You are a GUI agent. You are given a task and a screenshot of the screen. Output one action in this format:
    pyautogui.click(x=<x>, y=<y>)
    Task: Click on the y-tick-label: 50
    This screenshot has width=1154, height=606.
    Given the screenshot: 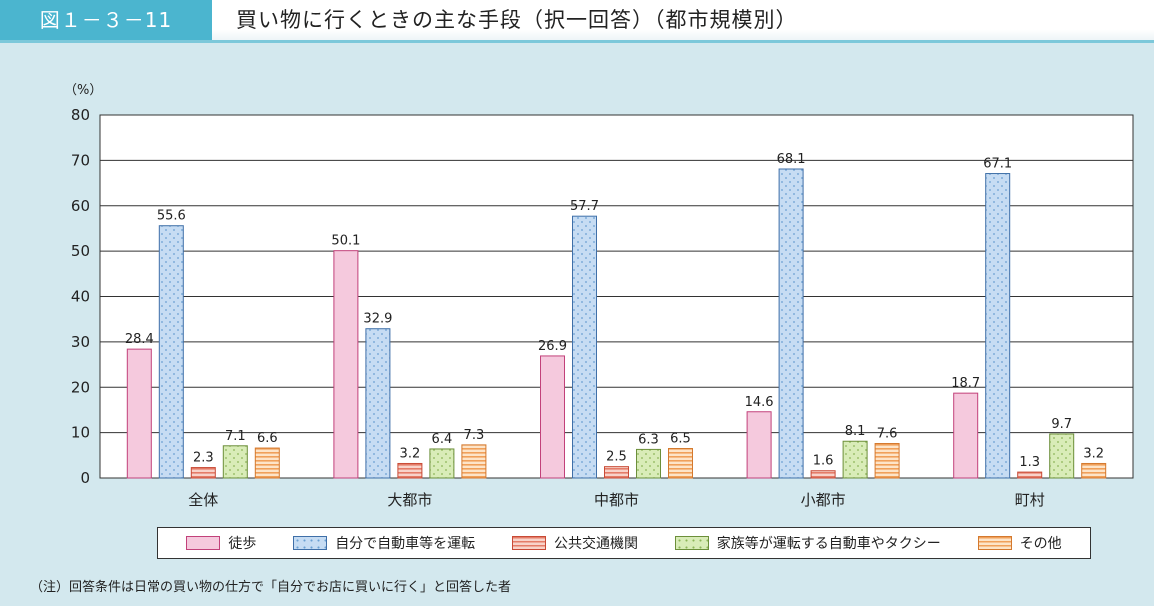 What is the action you would take?
    pyautogui.click(x=80, y=251)
    